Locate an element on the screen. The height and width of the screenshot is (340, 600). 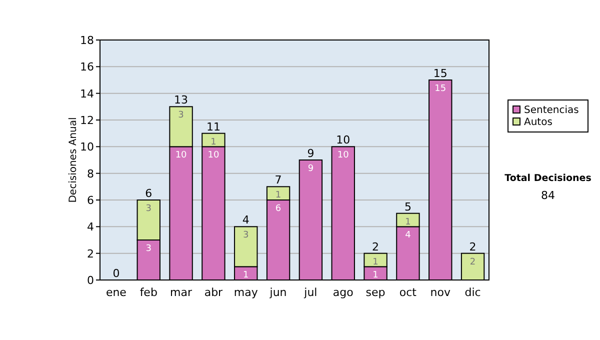
y-tick-label: 2 is located at coordinates (90, 253).